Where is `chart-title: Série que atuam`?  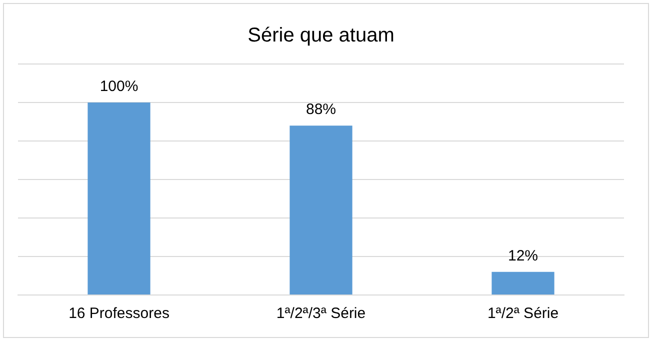 chart-title: Série que atuam is located at coordinates (321, 35).